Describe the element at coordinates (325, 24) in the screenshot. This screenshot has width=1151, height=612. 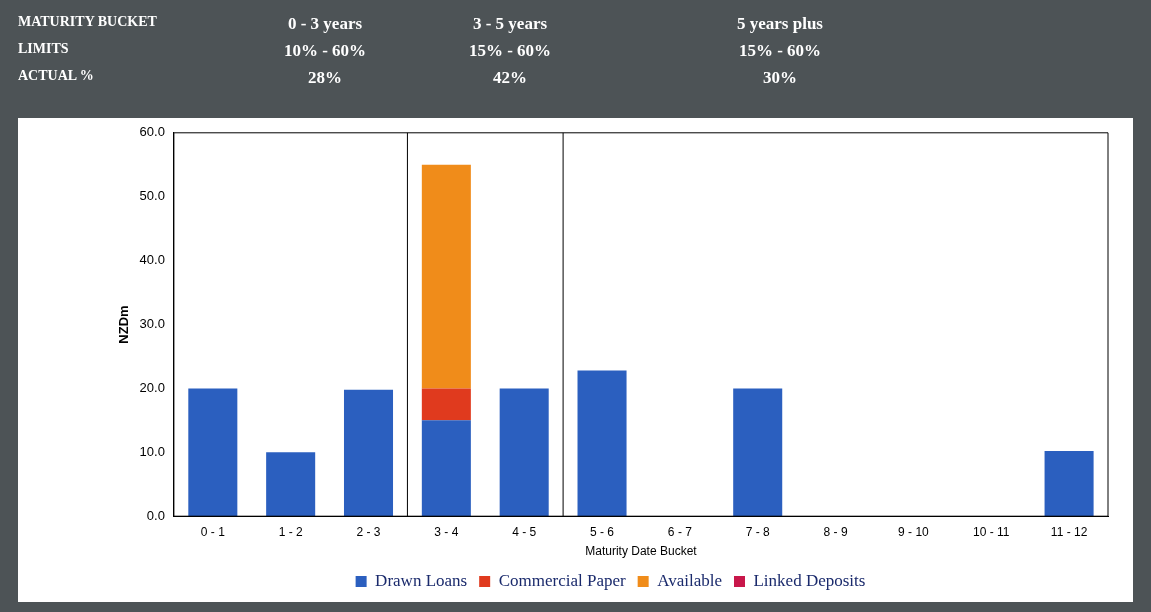
I see `text: 0 - 3 years` at that location.